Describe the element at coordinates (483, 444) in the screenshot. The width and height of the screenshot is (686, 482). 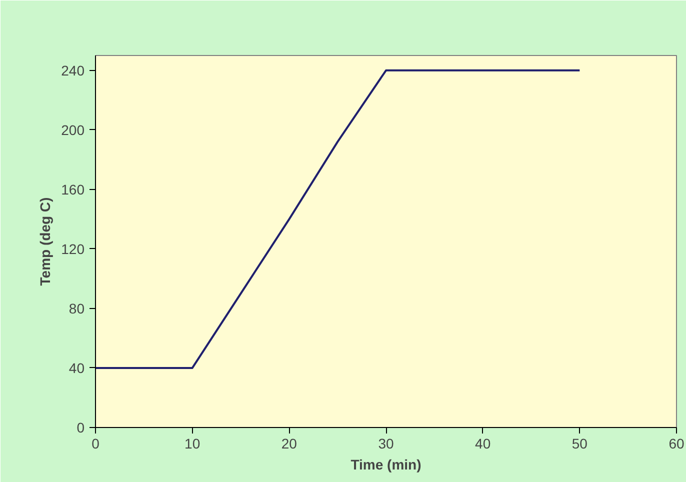
I see `x-tick-label: 40` at that location.